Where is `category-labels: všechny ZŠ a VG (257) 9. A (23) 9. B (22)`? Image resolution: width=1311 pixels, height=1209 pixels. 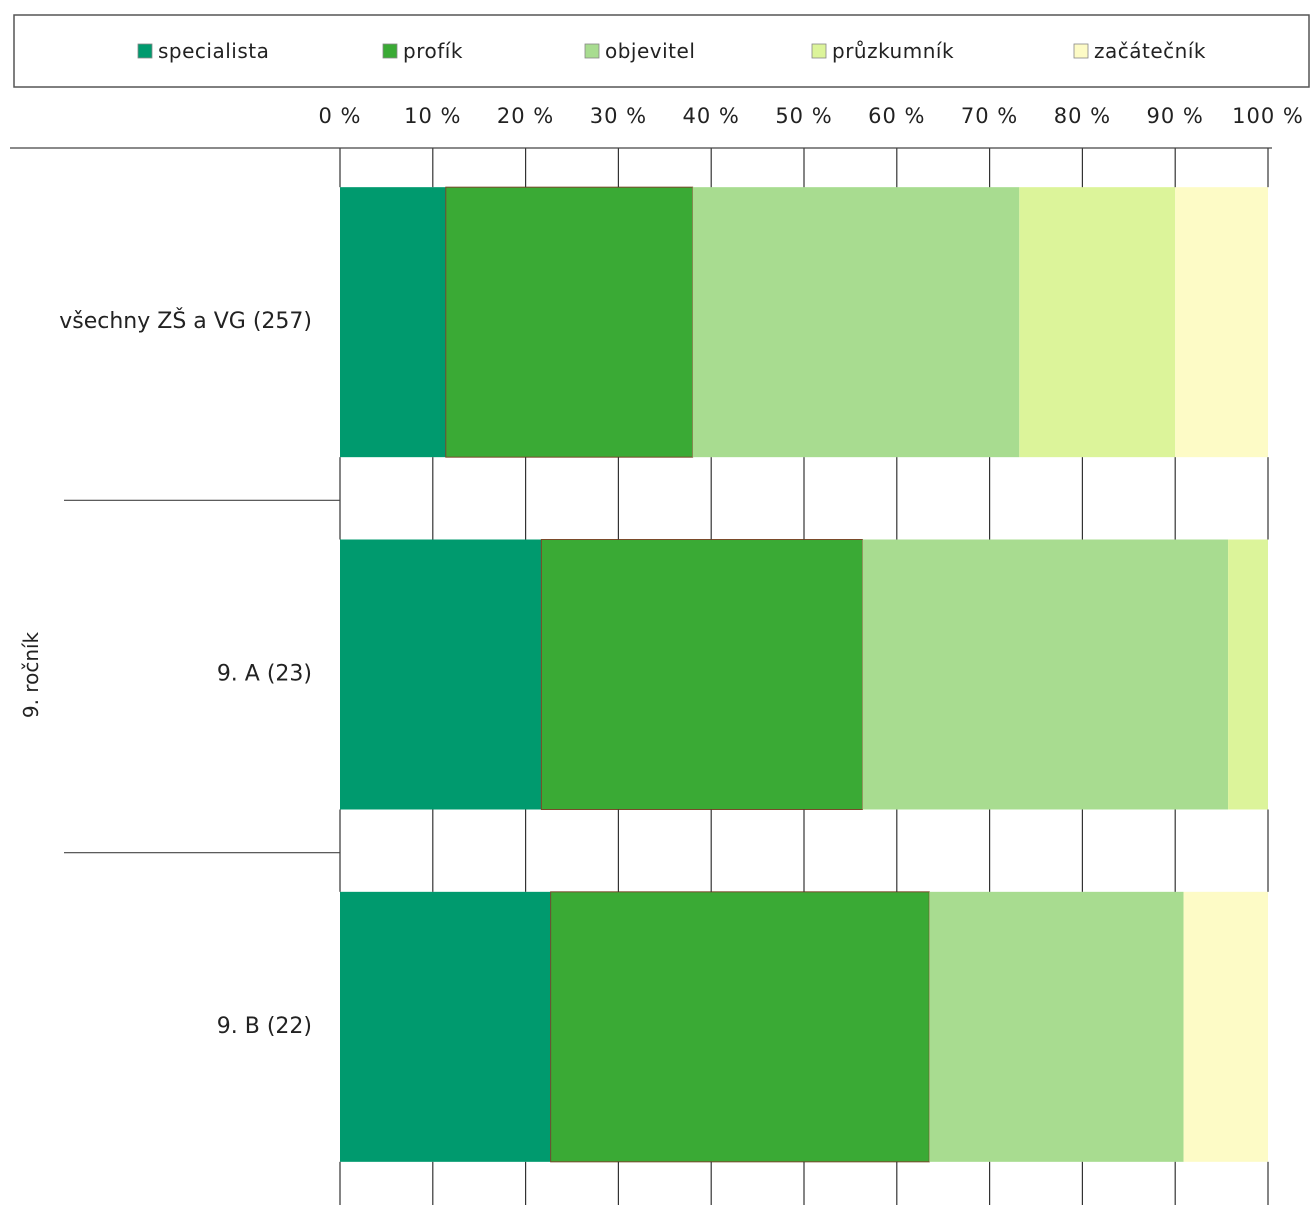
category-labels: všechny ZŠ a VG (257) 9. A (23) 9. B (22) is located at coordinates (199, 673).